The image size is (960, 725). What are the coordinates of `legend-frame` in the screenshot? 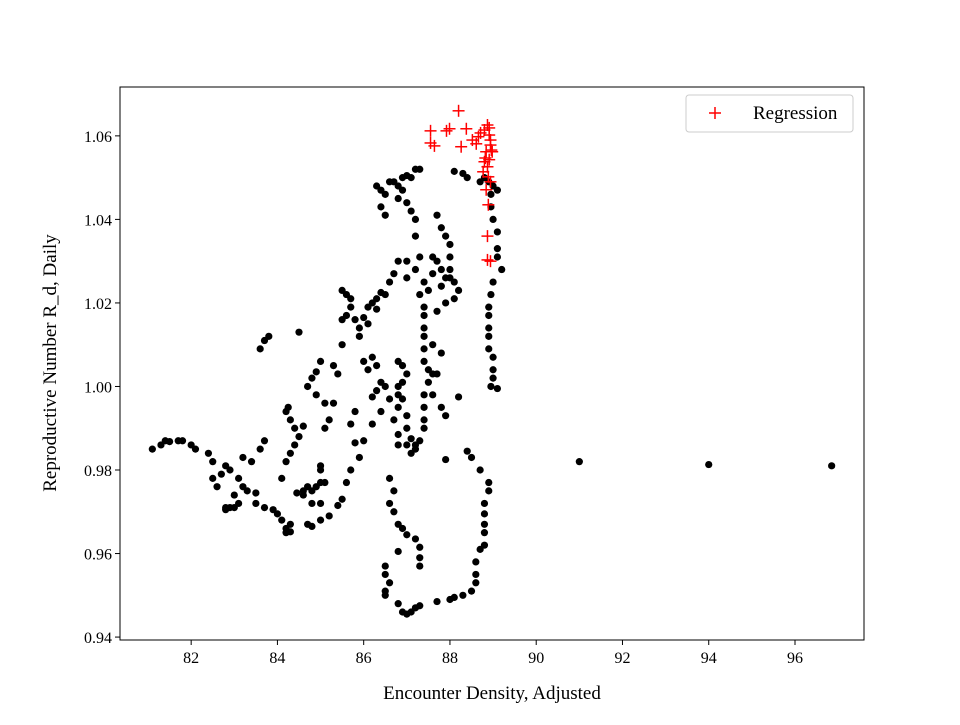 It's located at (769, 113).